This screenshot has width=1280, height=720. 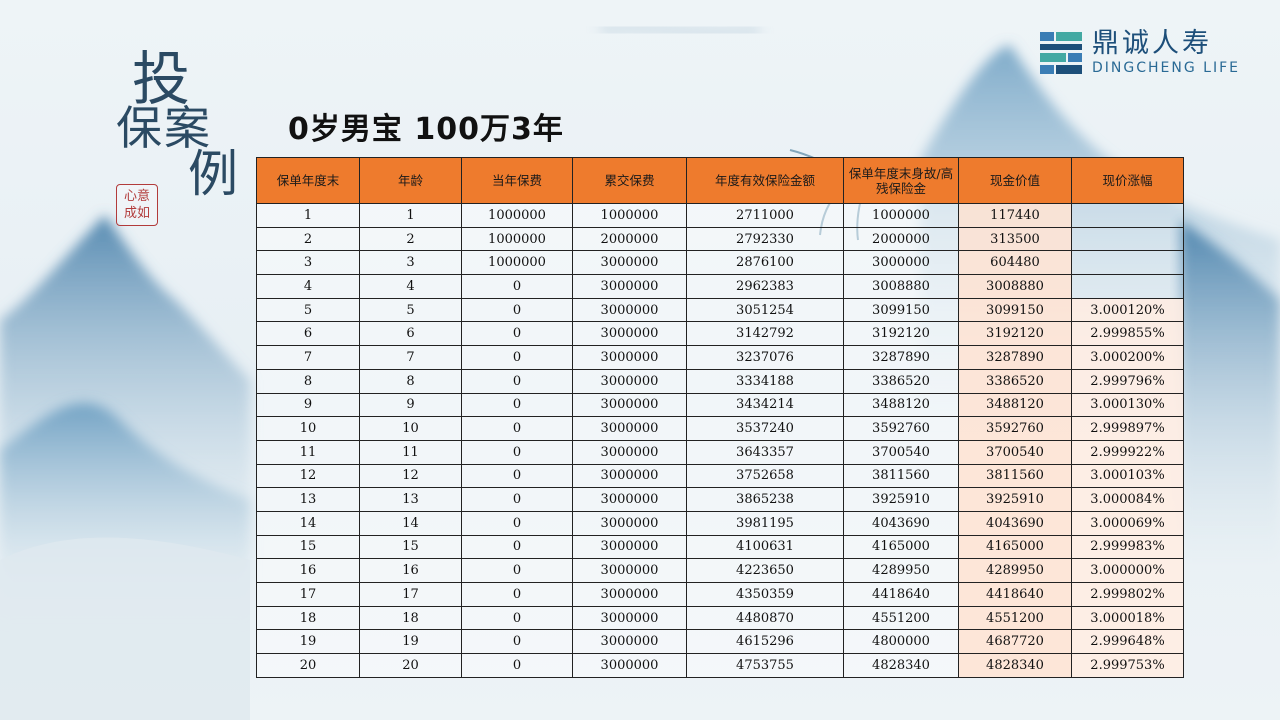 I want to click on seal-text: 心意 成如, so click(x=136, y=205).